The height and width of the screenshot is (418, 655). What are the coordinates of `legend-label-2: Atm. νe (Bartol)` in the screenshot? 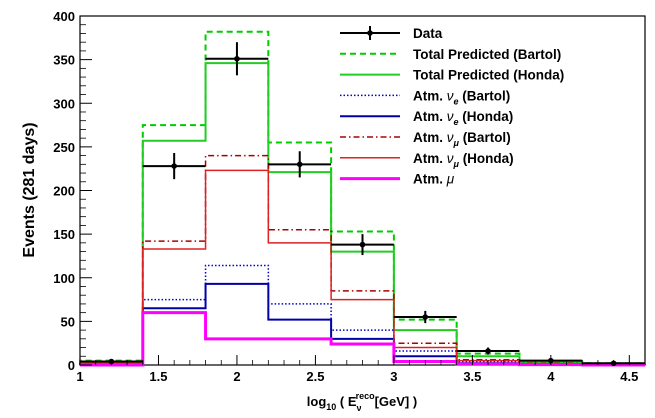 It's located at (461, 97).